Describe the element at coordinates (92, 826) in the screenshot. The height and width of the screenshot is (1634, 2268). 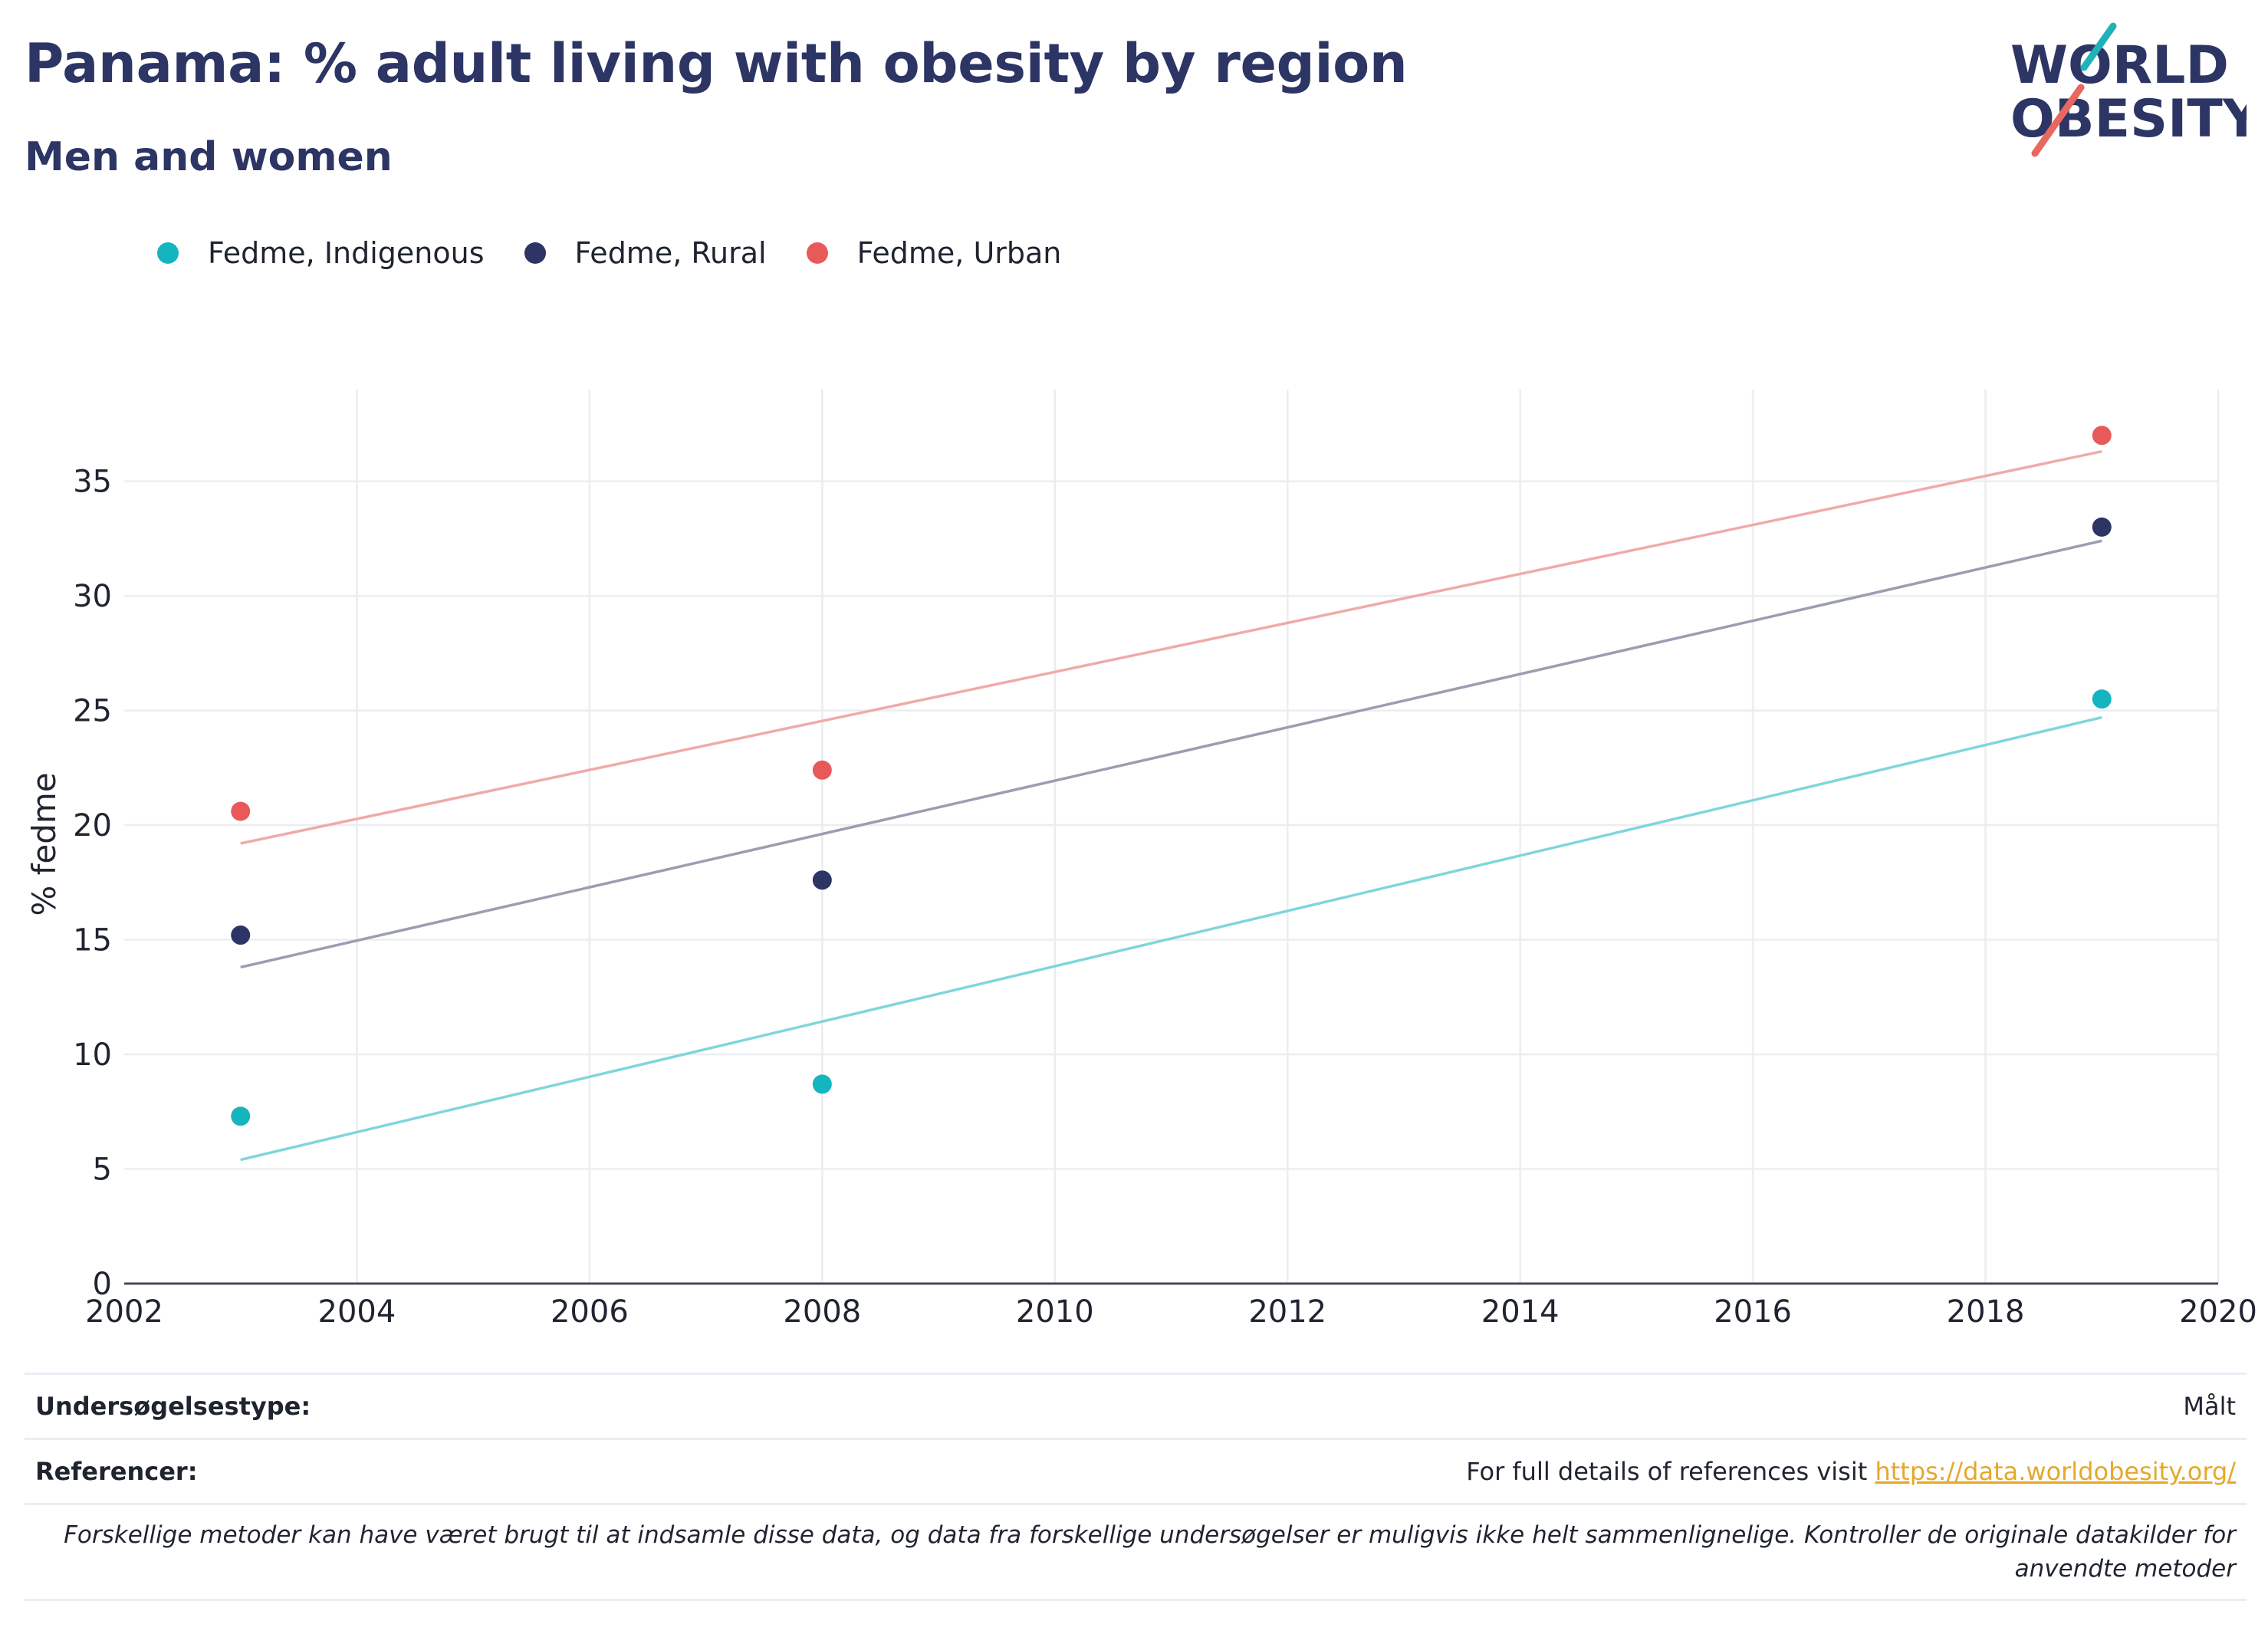
I see `y-tick-label: 20` at that location.